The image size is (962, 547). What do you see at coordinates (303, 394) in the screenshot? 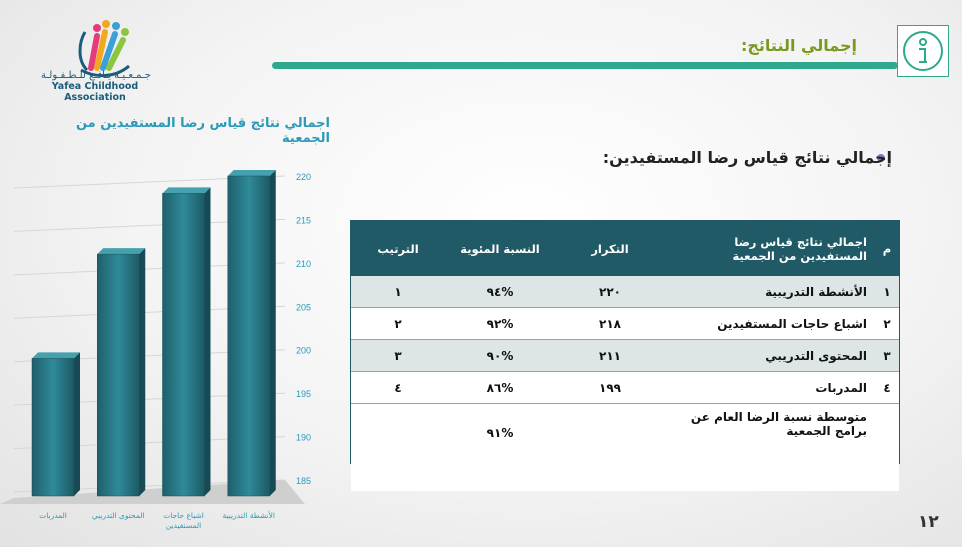
I see `y-tick-label: 195` at bounding box center [303, 394].